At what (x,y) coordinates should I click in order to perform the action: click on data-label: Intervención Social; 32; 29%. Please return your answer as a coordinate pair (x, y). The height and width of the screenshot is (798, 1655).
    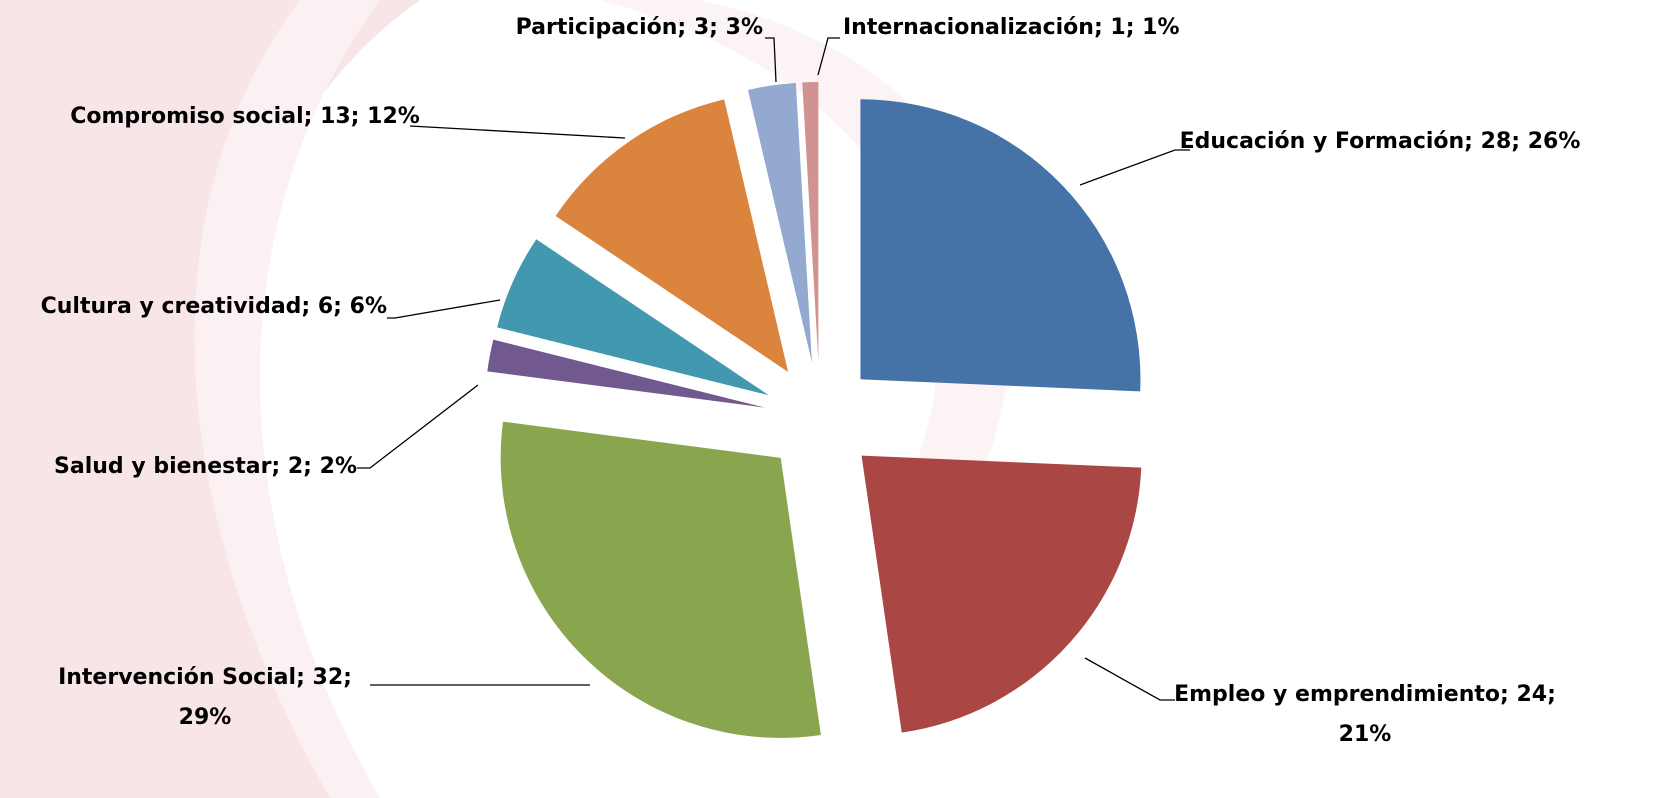
    Looking at the image, I should click on (205, 697).